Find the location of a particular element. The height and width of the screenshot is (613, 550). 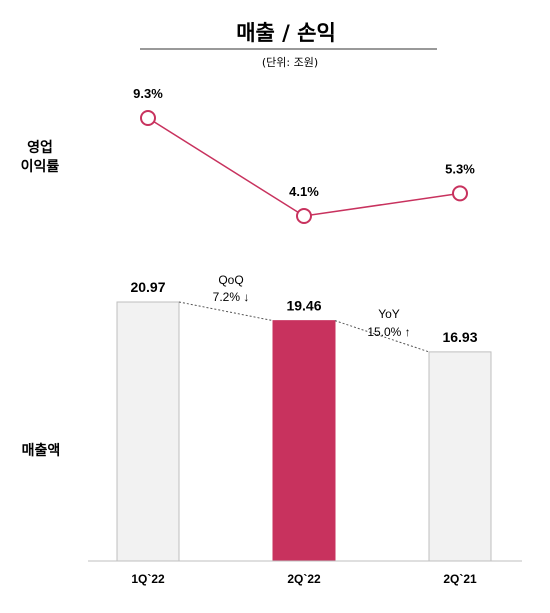

qoq-label: QoQ is located at coordinates (230, 280).